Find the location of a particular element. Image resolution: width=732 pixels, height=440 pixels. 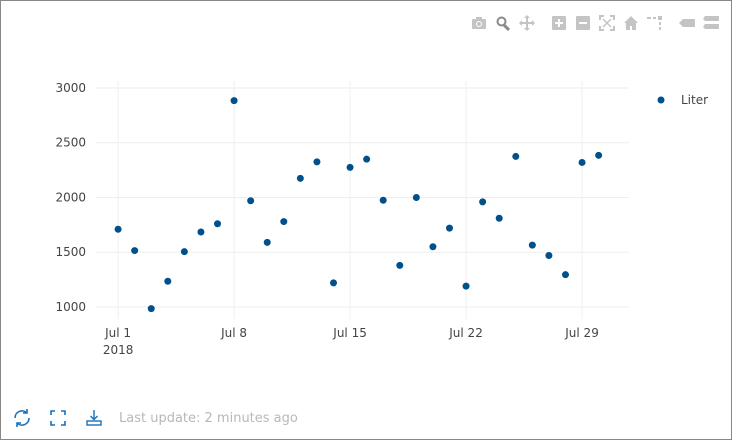

spikelines-button is located at coordinates (655, 23).